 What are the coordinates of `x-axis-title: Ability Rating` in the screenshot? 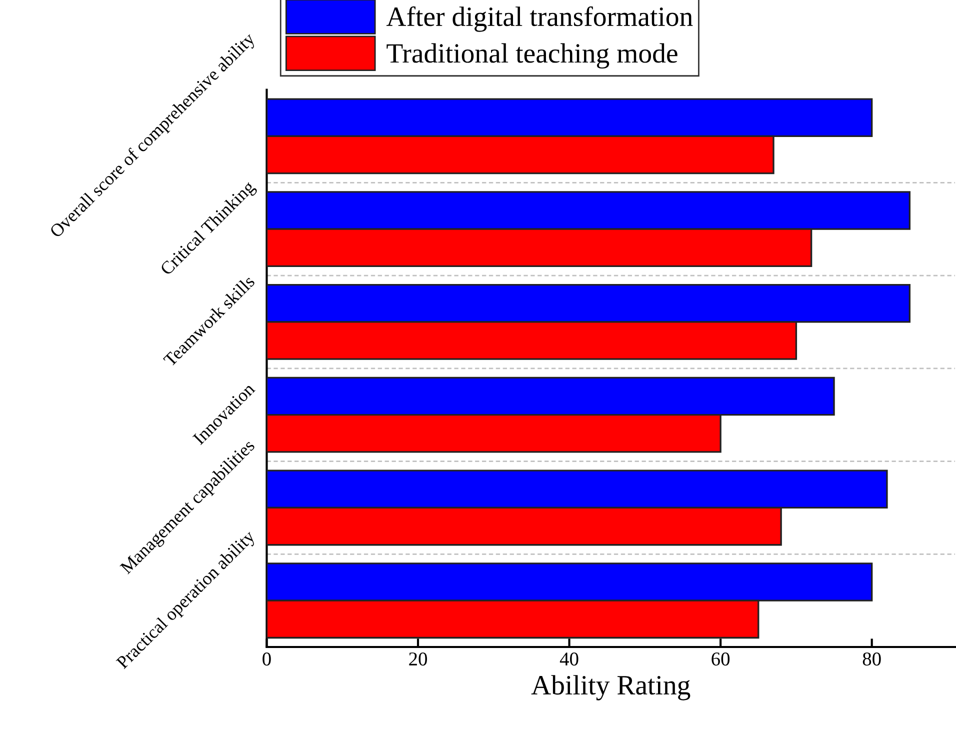 It's located at (610, 687).